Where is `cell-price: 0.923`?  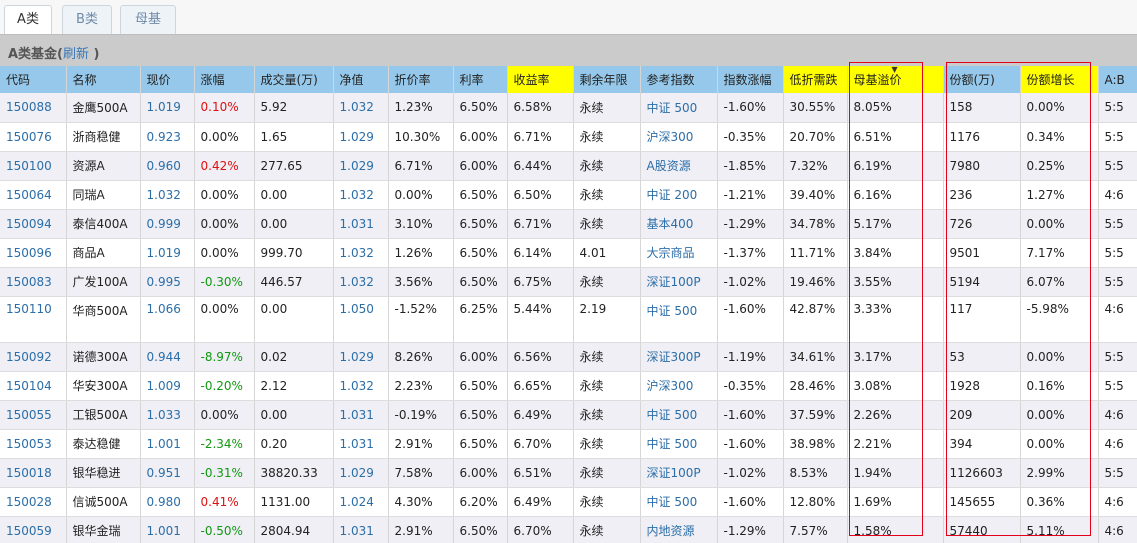 cell-price: 0.923 is located at coordinates (167, 137).